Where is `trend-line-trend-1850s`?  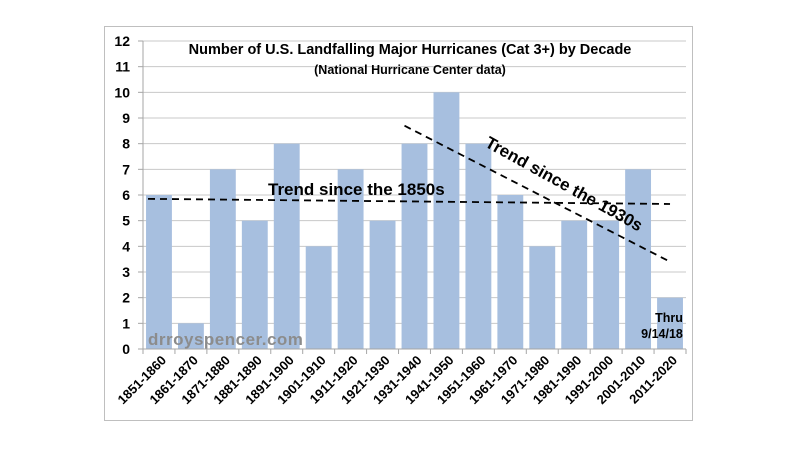
trend-line-trend-1850s is located at coordinates (409, 201).